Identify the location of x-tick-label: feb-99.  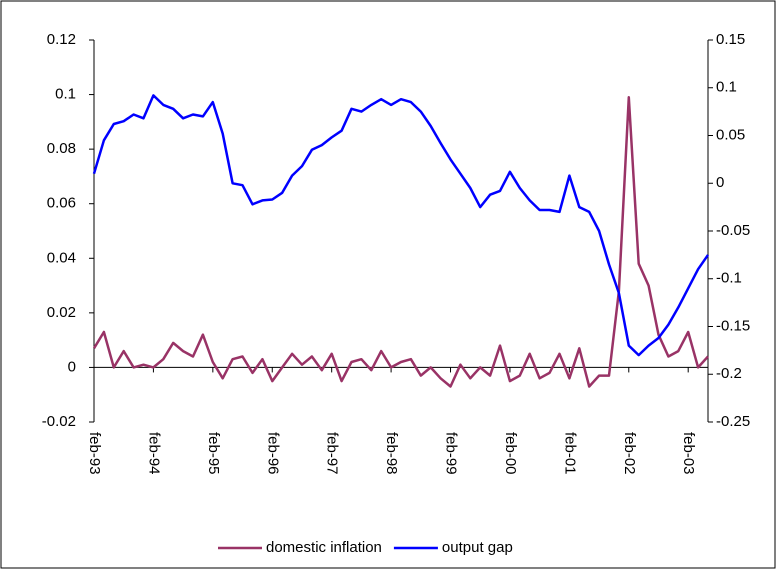
(451, 453).